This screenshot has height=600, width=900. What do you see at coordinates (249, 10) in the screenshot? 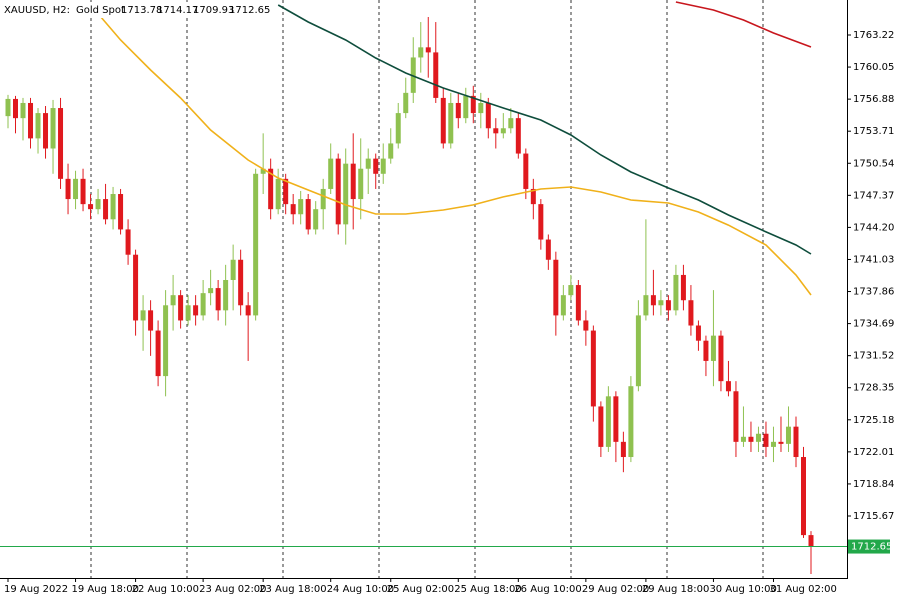
I see `ohlc-close: 1712.65` at bounding box center [249, 10].